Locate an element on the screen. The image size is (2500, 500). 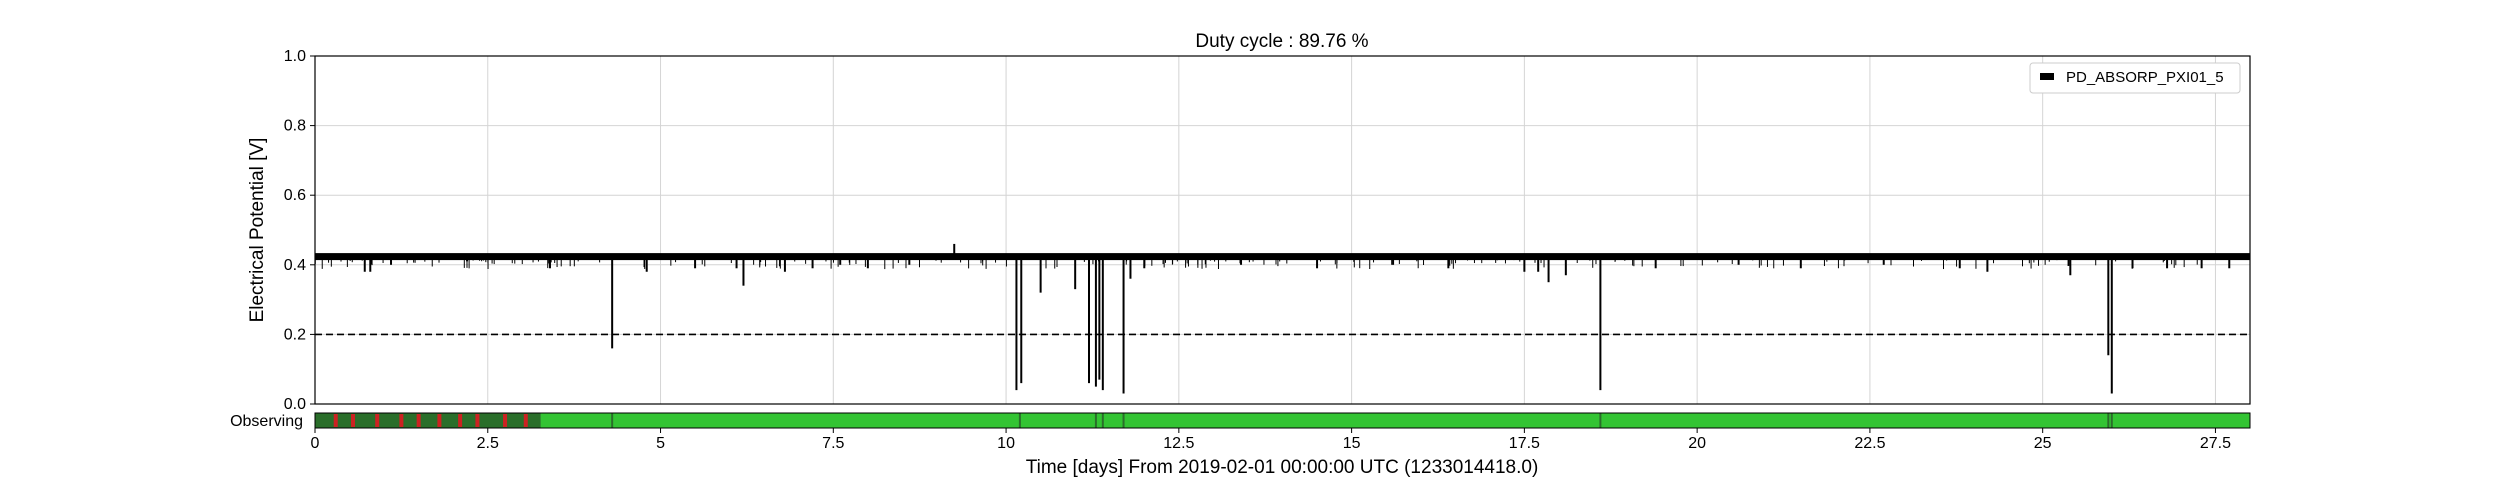
state-dark-segment is located at coordinates (427, 420).